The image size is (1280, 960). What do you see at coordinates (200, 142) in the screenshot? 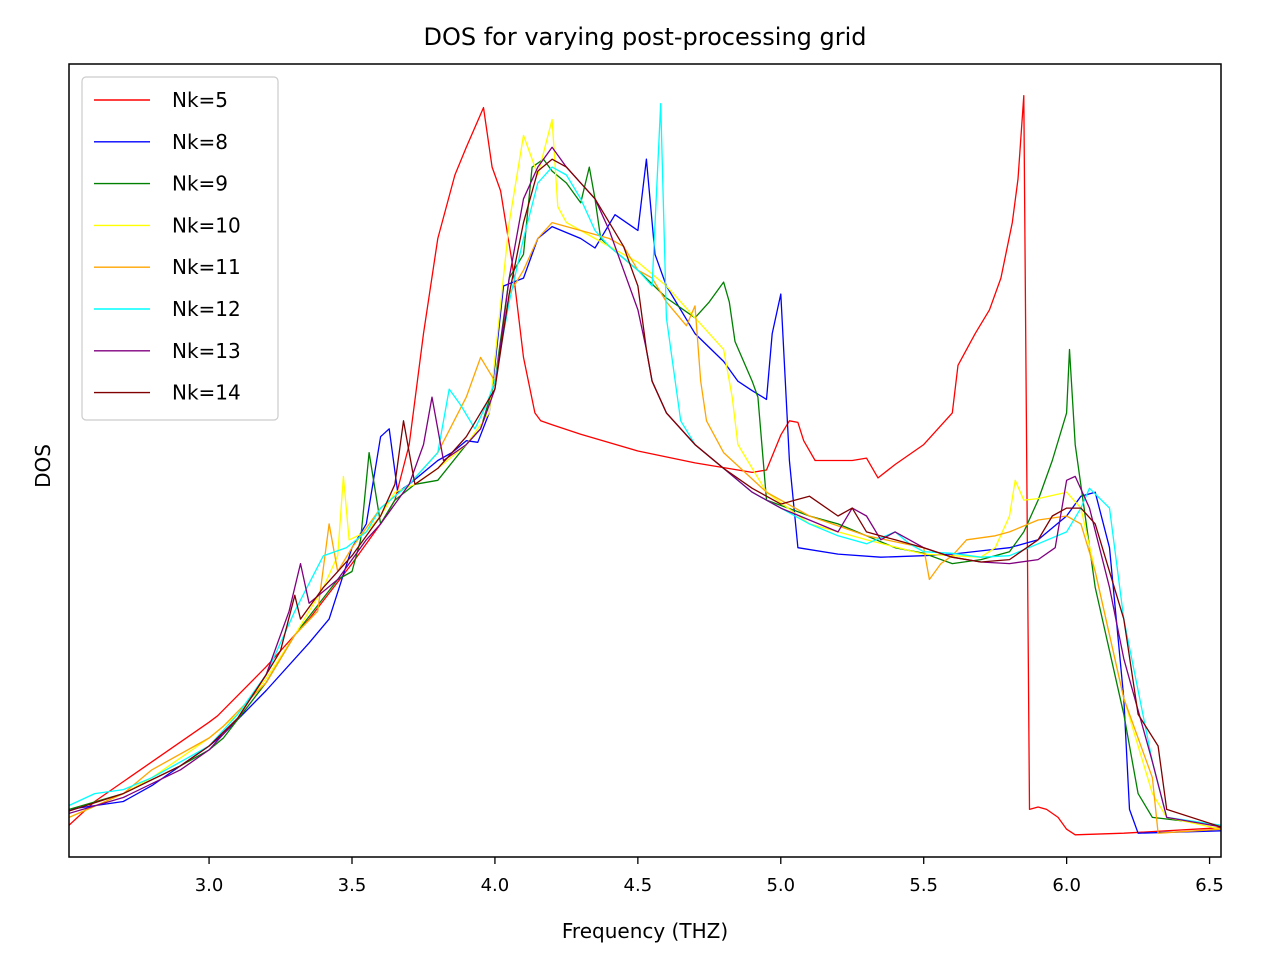
I see `legend-label: Nk=8` at bounding box center [200, 142].